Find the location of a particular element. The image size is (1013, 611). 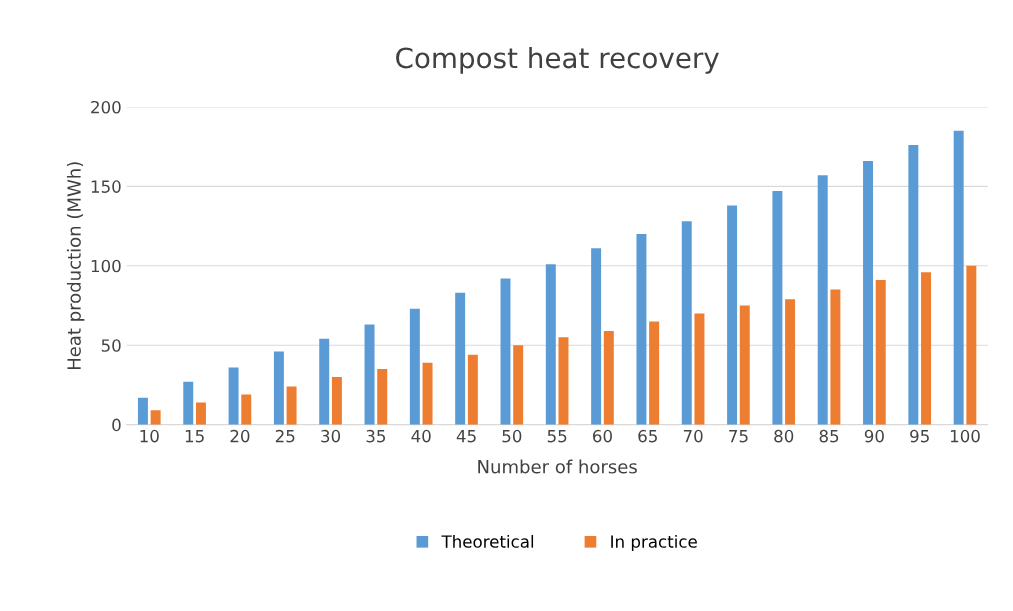

x-tick-label: 75 is located at coordinates (738, 436).